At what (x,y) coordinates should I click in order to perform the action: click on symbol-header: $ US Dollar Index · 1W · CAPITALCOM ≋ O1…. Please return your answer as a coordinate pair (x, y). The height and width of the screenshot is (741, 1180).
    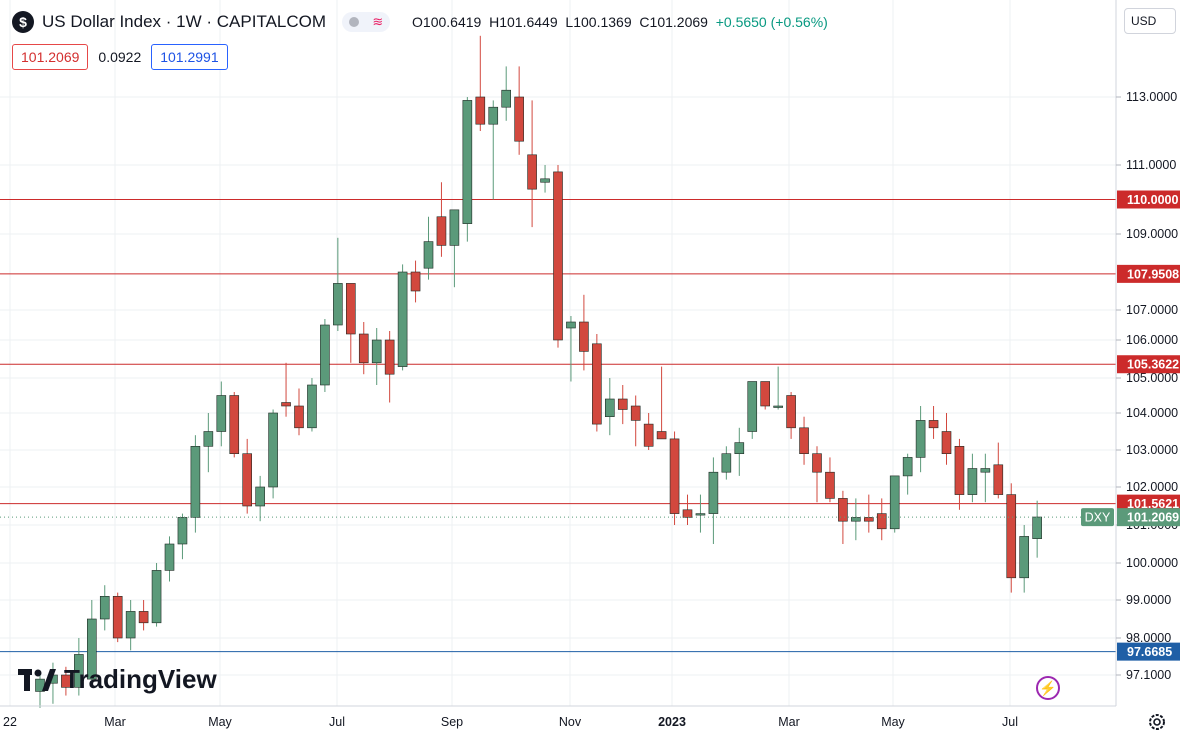
    Looking at the image, I should click on (420, 22).